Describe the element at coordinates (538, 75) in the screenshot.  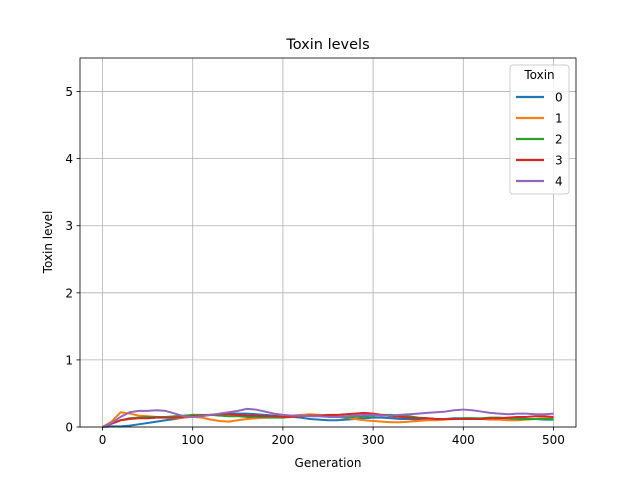
I see `legend-title: Toxin` at that location.